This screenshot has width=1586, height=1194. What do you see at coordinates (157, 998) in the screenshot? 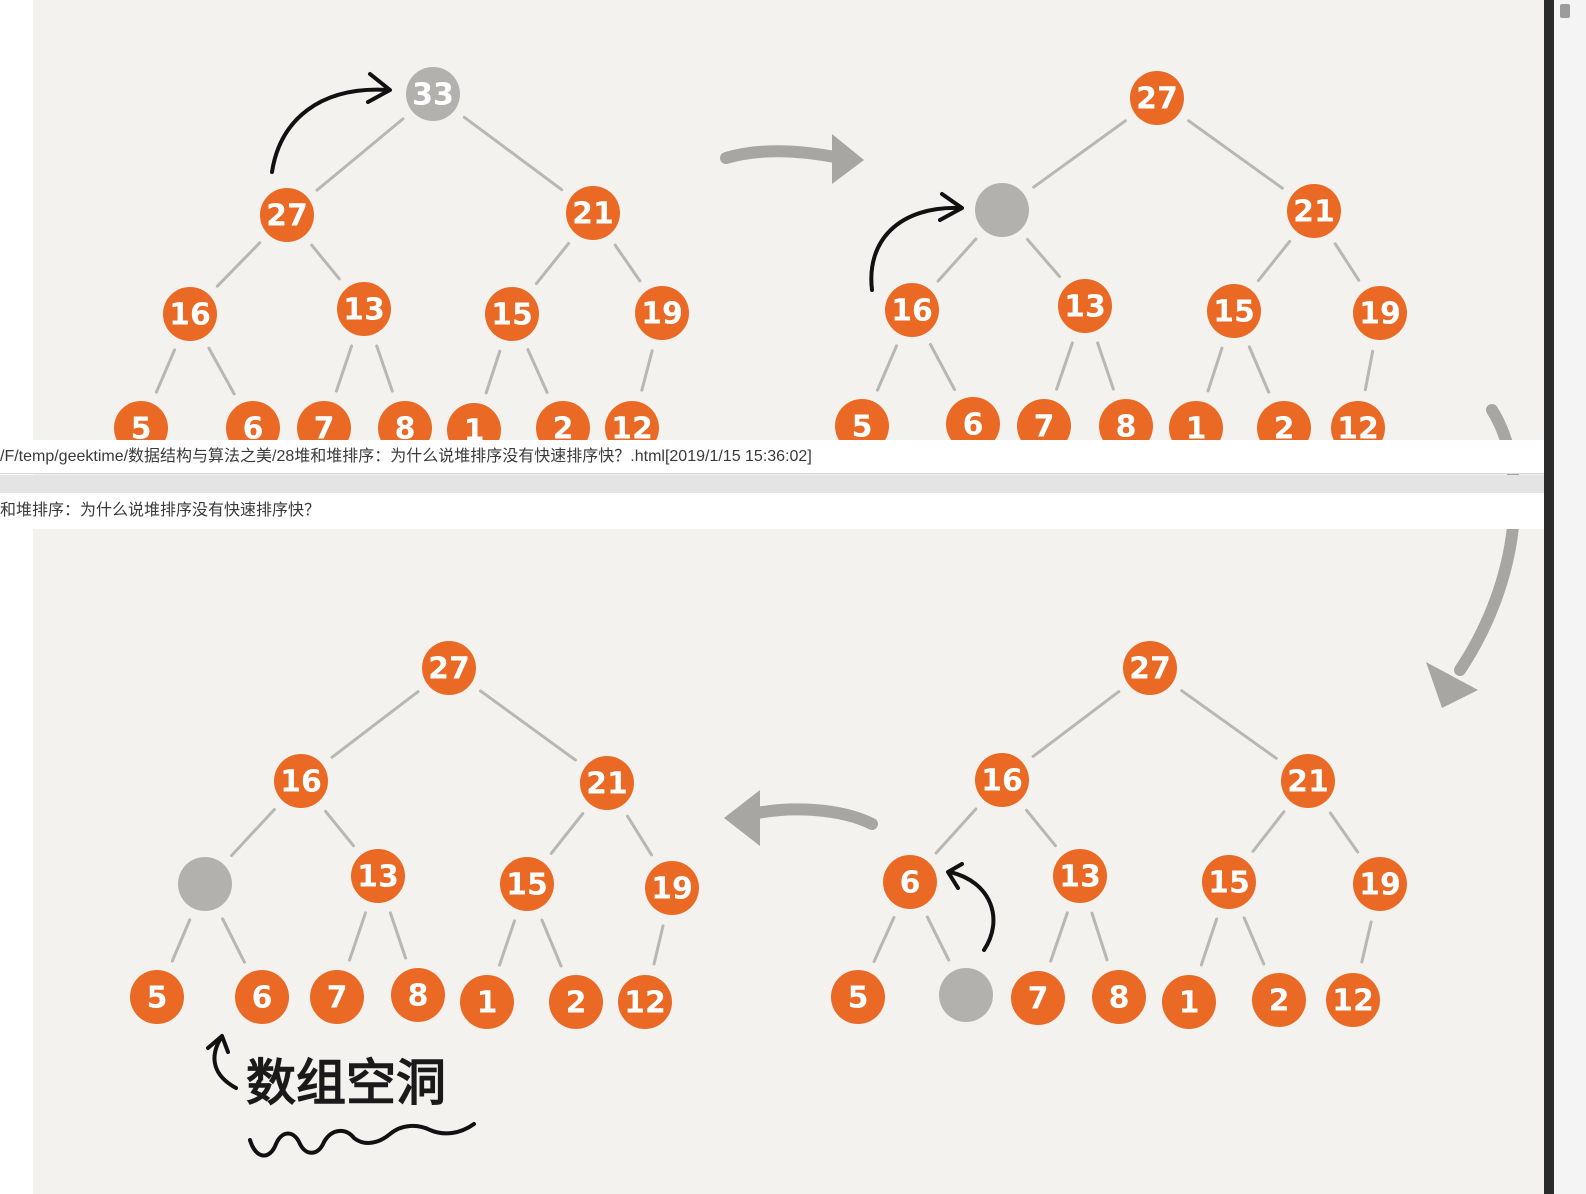
I see `tree-3-node-label: 5` at bounding box center [157, 998].